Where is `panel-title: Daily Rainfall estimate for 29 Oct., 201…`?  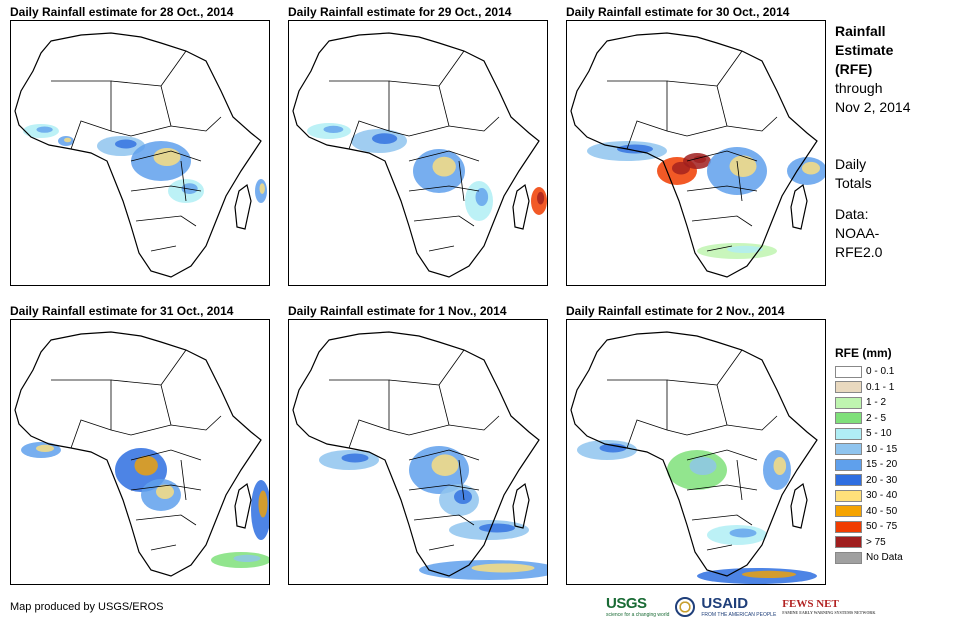 panel-title: Daily Rainfall estimate for 29 Oct., 201… is located at coordinates (400, 12).